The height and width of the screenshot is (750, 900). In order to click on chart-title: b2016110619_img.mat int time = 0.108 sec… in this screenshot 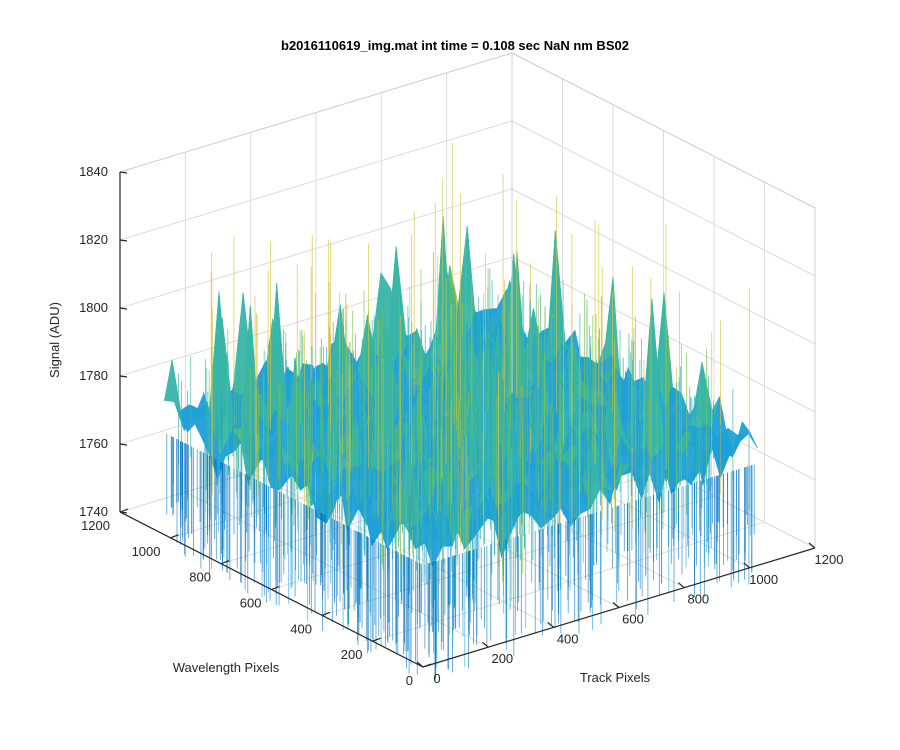, I will do `click(455, 45)`.